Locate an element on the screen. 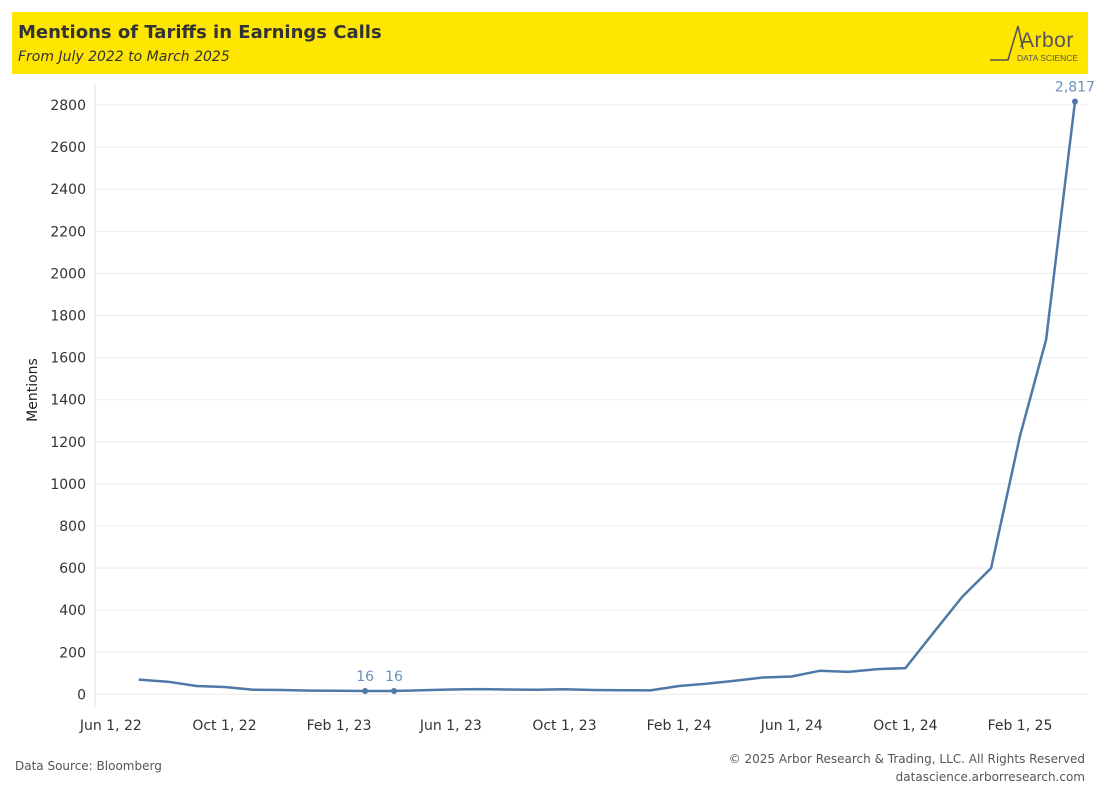  logo-word: Arbor is located at coordinates (1047, 40).